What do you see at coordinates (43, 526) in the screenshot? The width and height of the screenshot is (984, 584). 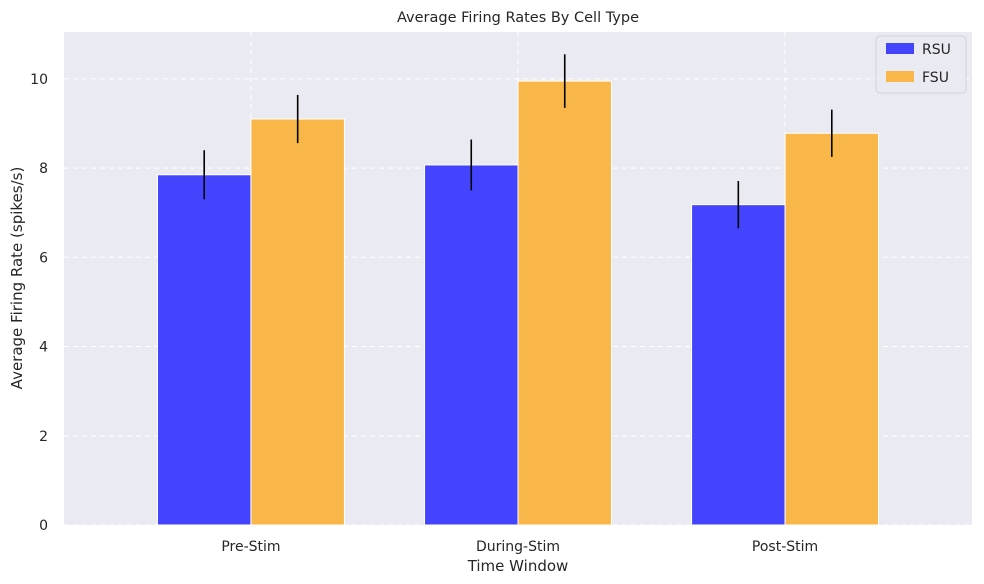 I see `y-tick-label: 0` at bounding box center [43, 526].